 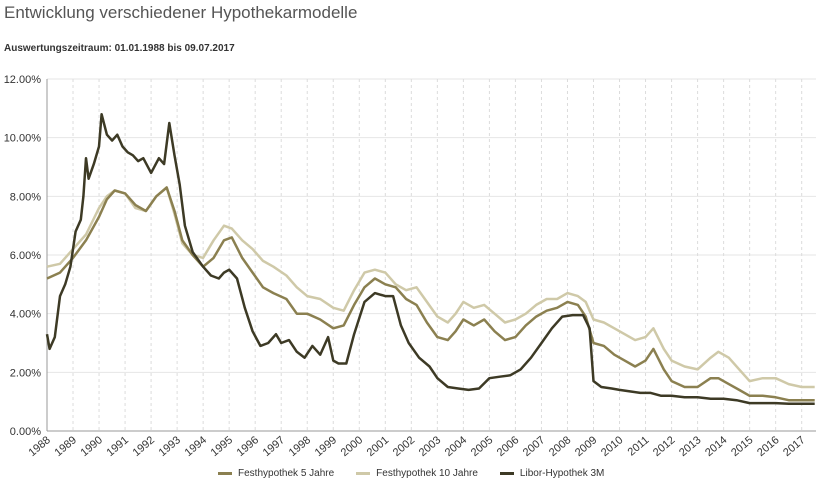 What do you see at coordinates (23, 80) in the screenshot?
I see `y-tick-label: 12.00%` at bounding box center [23, 80].